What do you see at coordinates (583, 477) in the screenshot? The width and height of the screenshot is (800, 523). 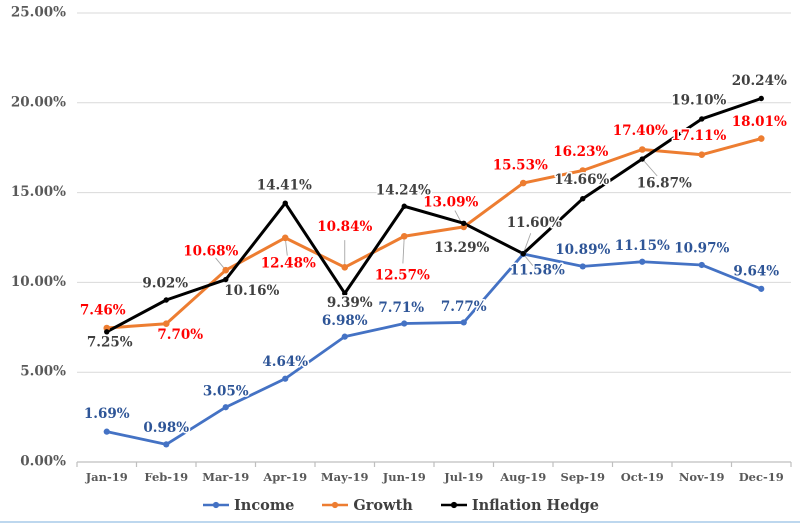 I see `x-axis-category-label: Sep-19` at bounding box center [583, 477].